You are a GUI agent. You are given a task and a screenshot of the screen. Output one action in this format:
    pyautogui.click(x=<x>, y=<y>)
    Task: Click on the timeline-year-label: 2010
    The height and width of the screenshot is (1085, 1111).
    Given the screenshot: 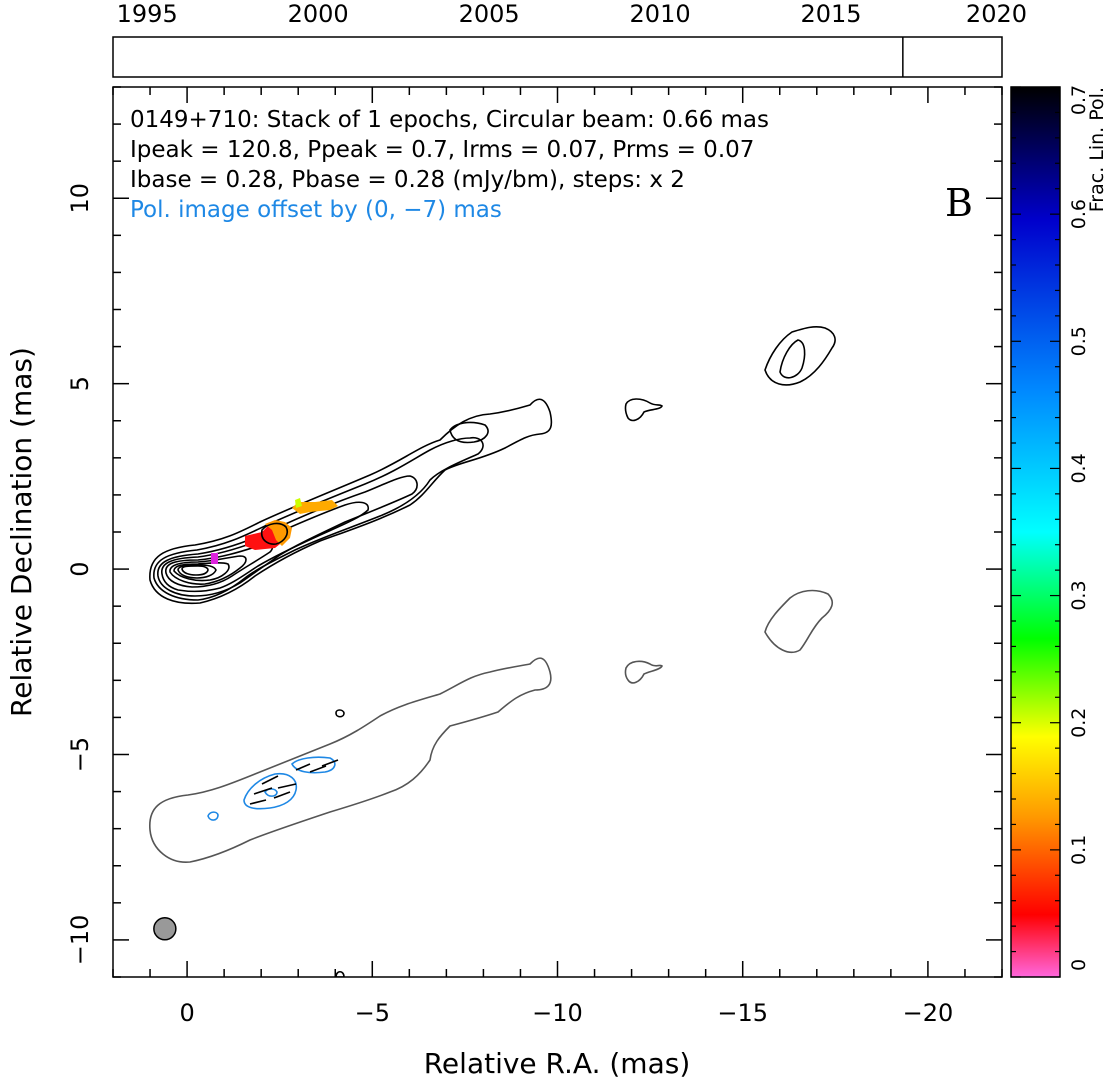 What is the action you would take?
    pyautogui.click(x=660, y=14)
    